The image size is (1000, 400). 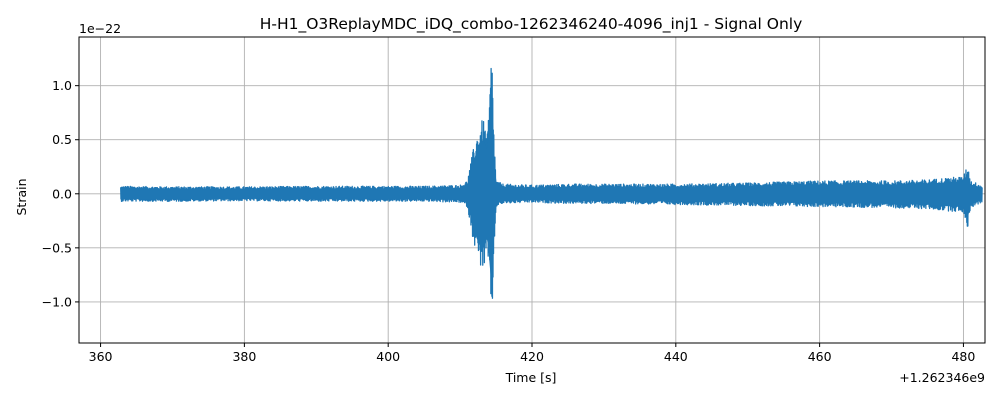 What do you see at coordinates (101, 356) in the screenshot?
I see `x-tick-label: 360` at bounding box center [101, 356].